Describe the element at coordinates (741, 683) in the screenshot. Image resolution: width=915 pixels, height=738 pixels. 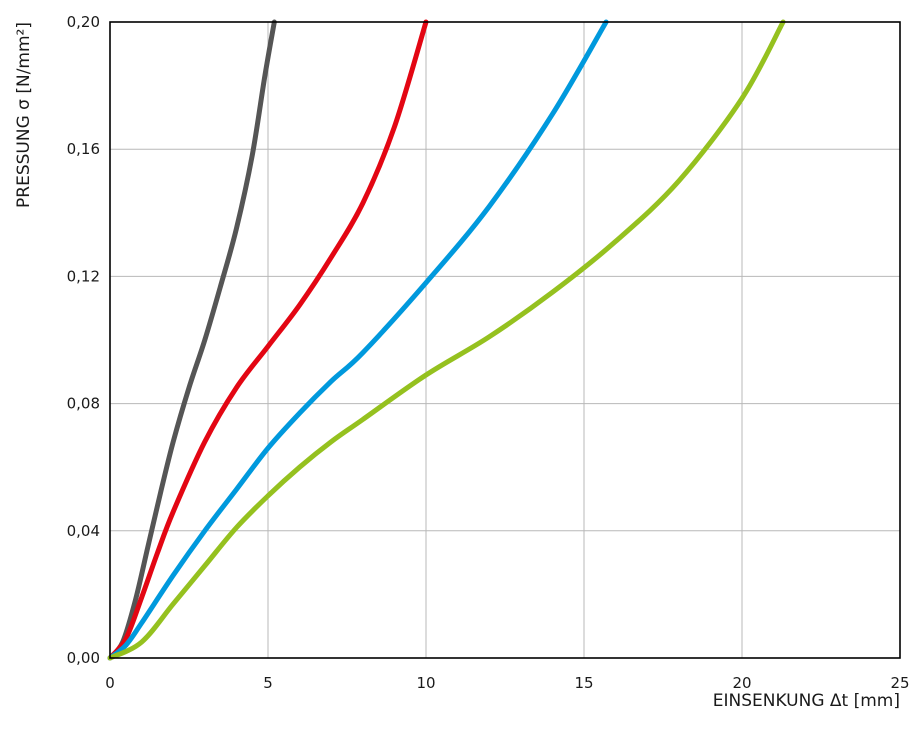
I see `x-tick-label: 20` at that location.